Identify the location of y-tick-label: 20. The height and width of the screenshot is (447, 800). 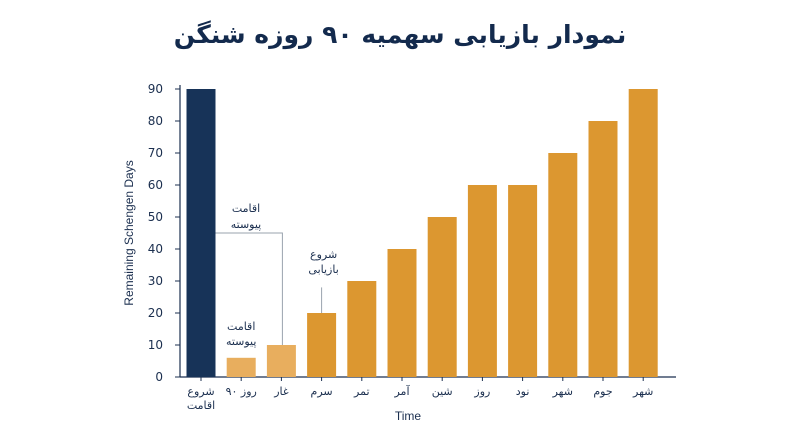
(155, 313).